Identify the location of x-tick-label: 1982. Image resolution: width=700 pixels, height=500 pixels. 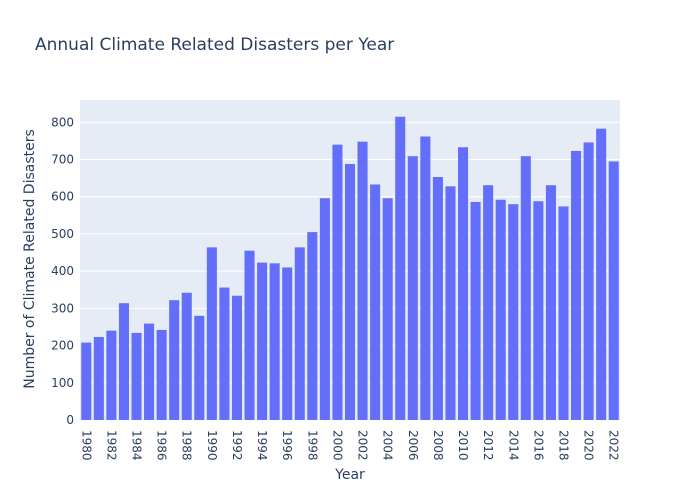
(111, 445).